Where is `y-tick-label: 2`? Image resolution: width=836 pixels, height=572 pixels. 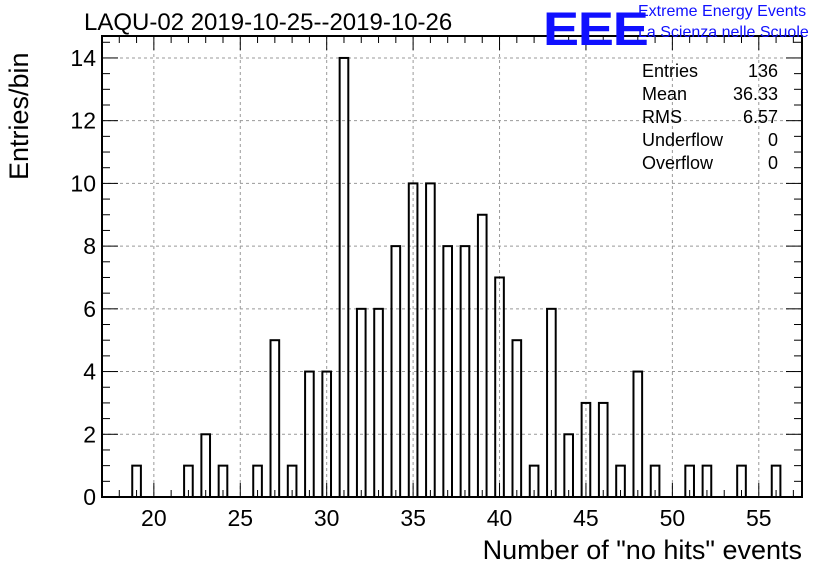 y-tick-label: 2 is located at coordinates (89, 434).